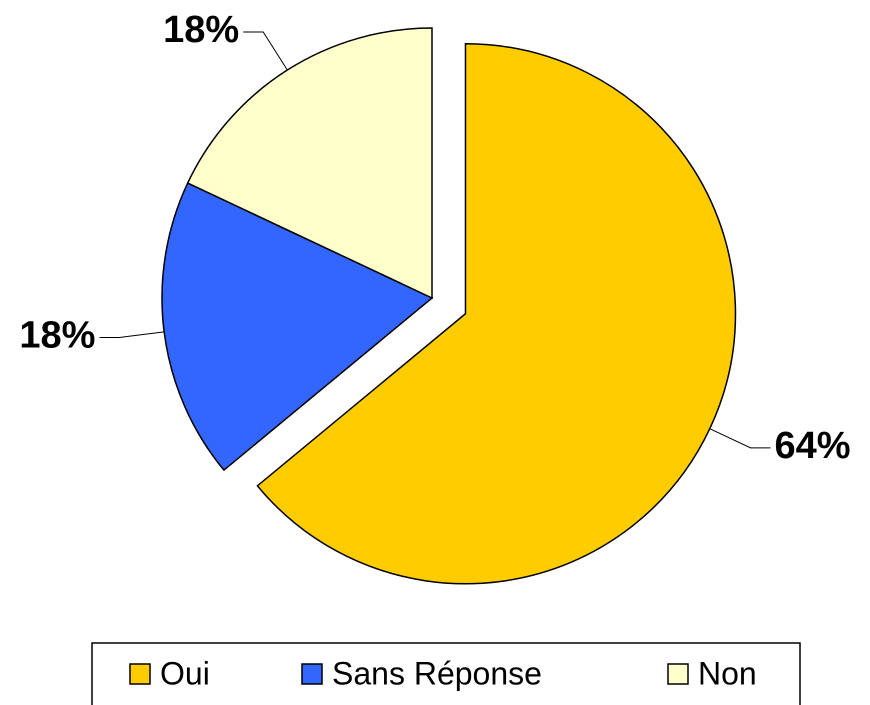 This screenshot has height=705, width=870. Describe the element at coordinates (185, 673) in the screenshot. I see `legend-label: Oui` at that location.